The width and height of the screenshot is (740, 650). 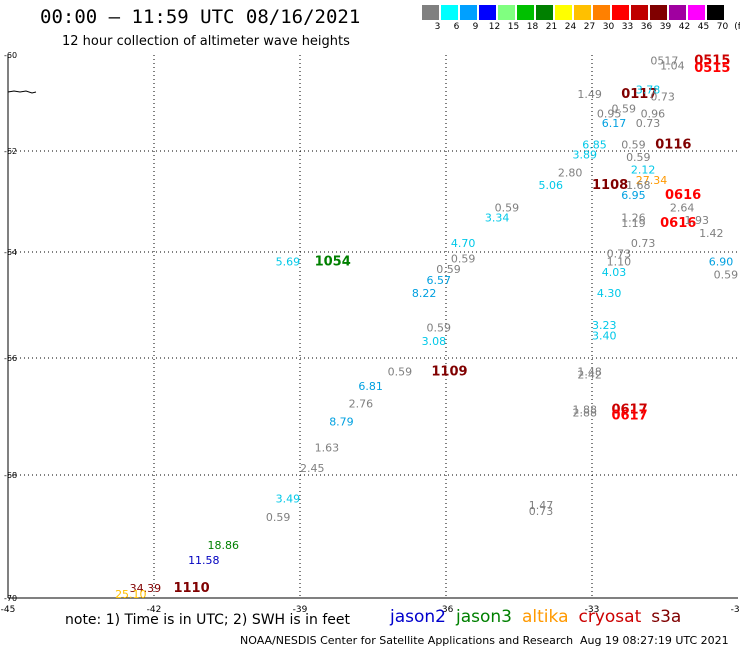 I want to click on scale-label: 39, so click(x=665, y=27).